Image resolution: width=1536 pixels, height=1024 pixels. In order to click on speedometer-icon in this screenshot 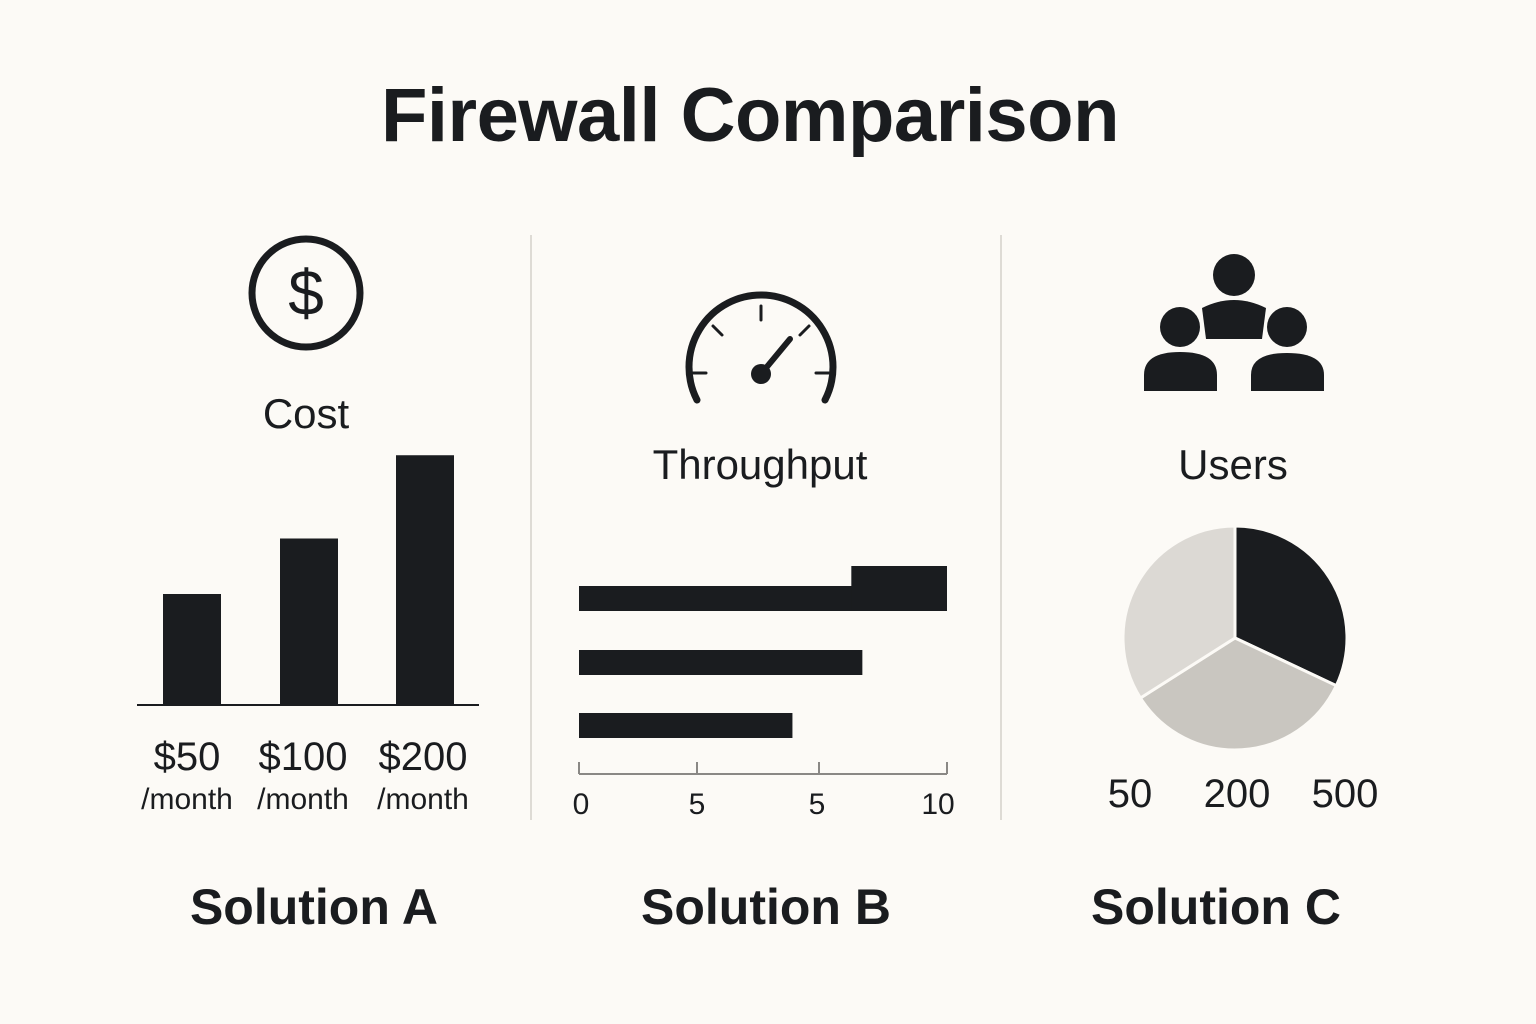, I will do `click(761, 347)`.